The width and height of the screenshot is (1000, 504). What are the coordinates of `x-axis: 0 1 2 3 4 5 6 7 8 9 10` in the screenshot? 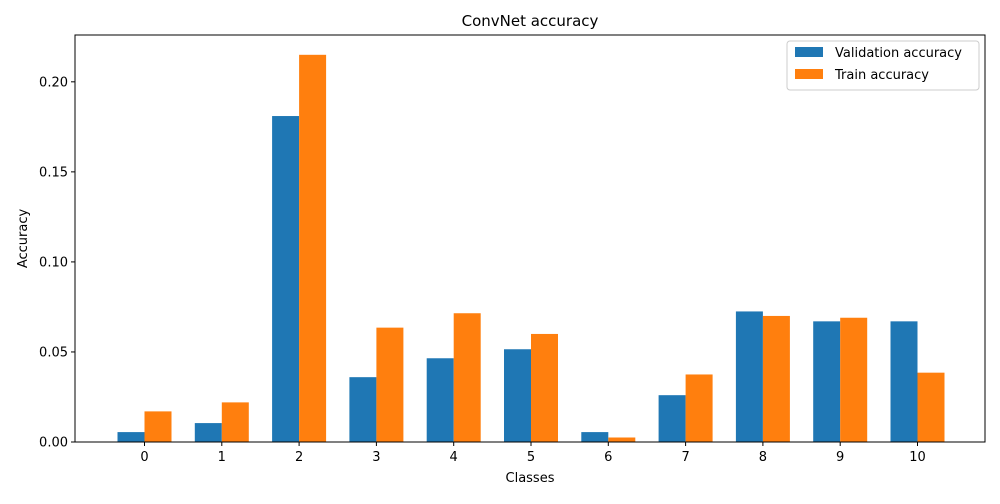 It's located at (533, 453).